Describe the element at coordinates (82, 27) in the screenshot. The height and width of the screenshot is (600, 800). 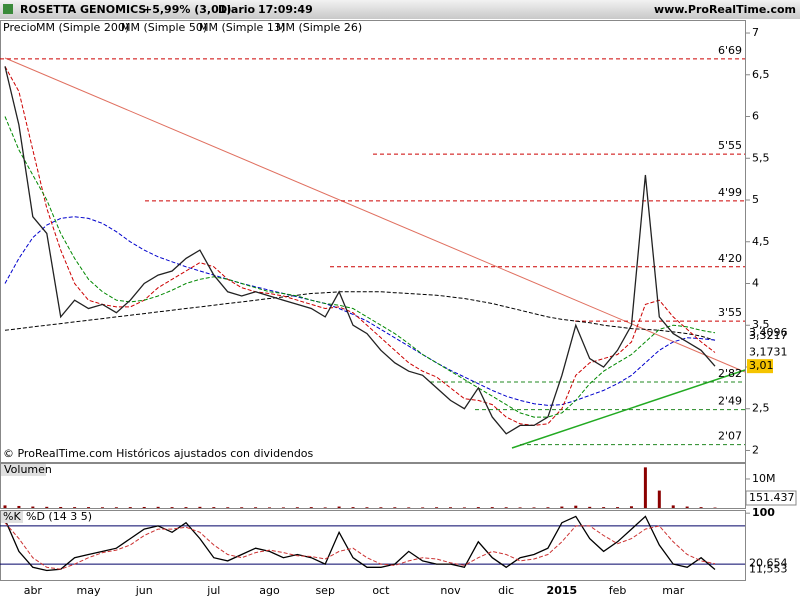
I see `legend-entry: MM (Simple 200)` at that location.